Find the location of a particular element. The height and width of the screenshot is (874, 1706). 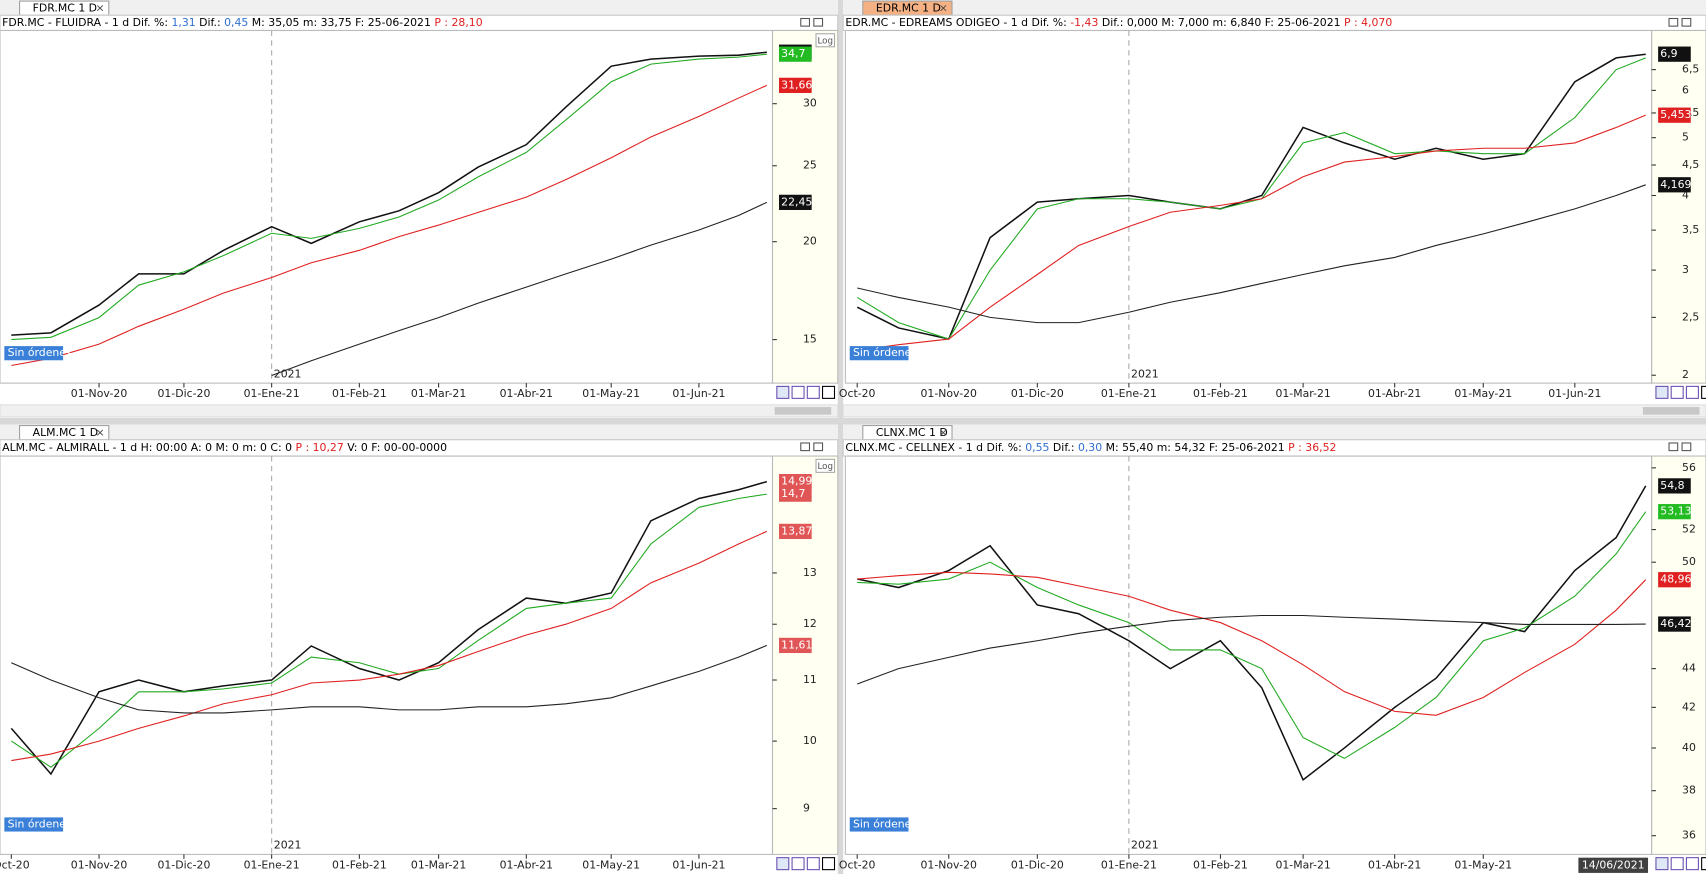

splitter is located at coordinates (853, 421).